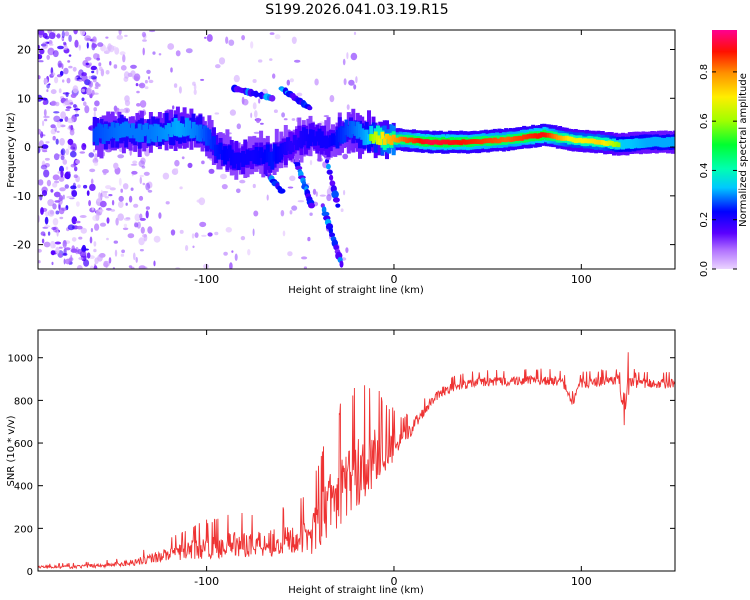  I want to click on snr-y-tick-label: 0, so click(30, 572).